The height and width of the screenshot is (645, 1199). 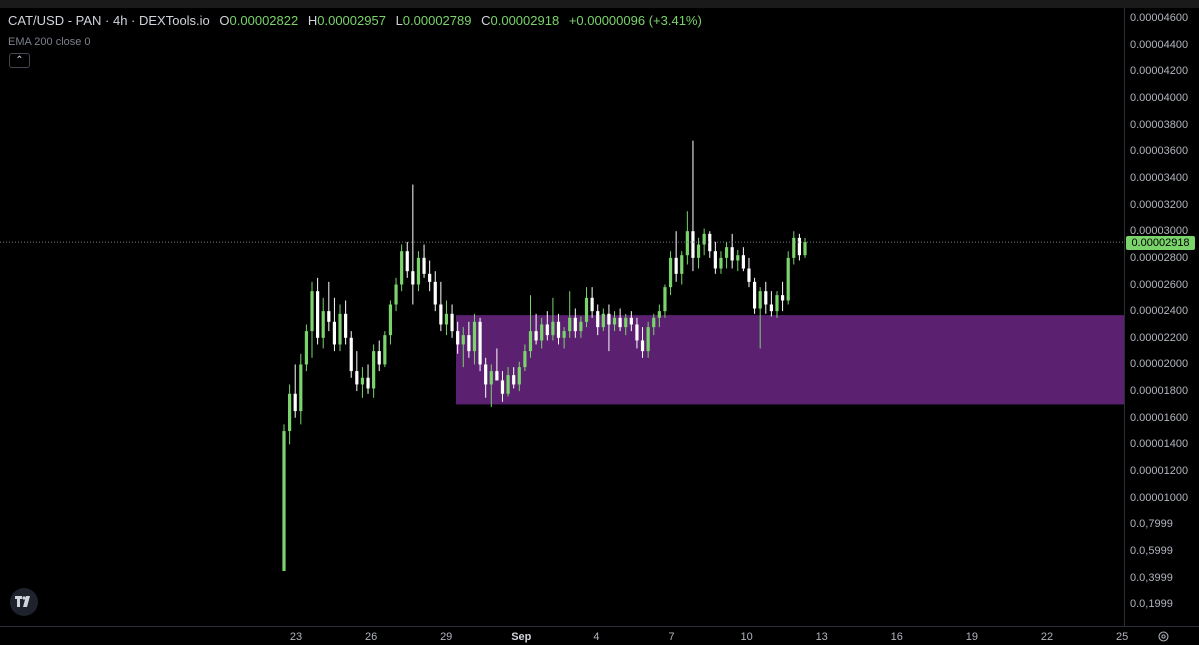 What do you see at coordinates (24, 602) in the screenshot?
I see `tradingview-logo-icon` at bounding box center [24, 602].